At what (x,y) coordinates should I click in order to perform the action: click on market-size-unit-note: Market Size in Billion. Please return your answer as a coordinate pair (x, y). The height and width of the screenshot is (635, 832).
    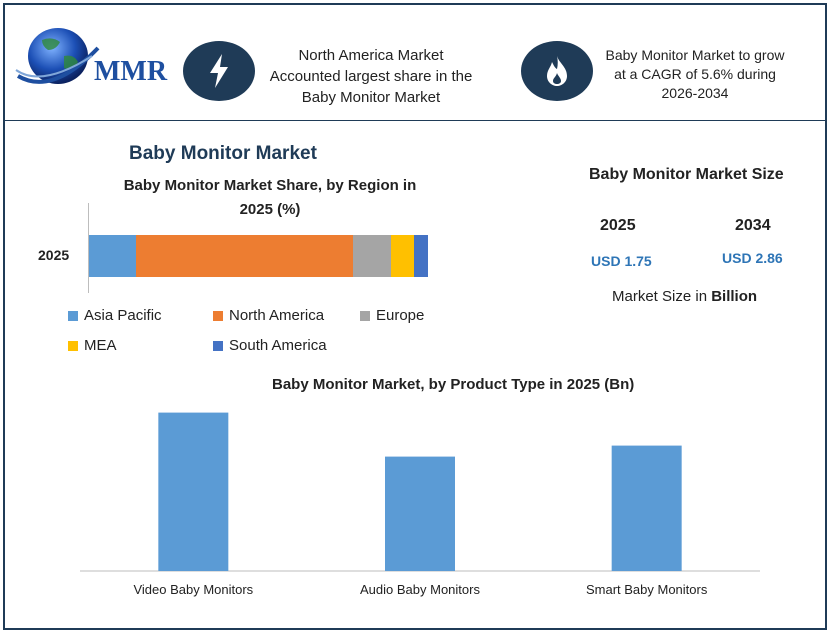
    Looking at the image, I should click on (684, 296).